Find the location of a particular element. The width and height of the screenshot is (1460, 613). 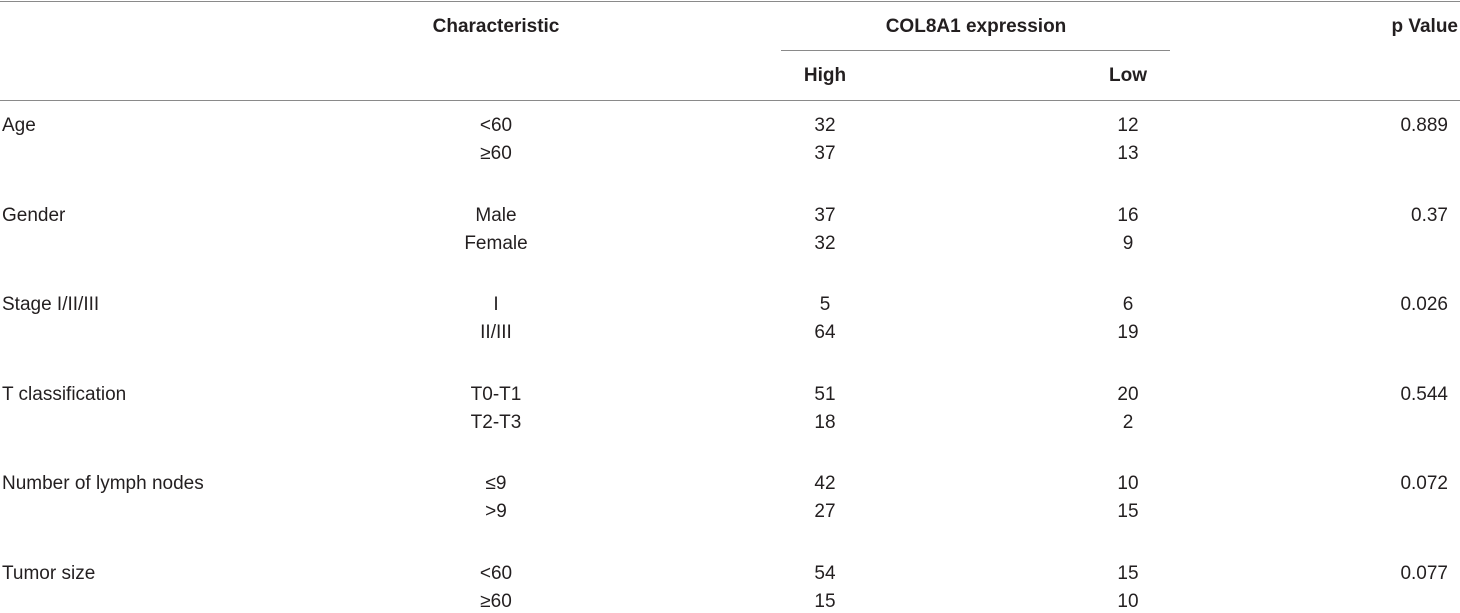

header-low: Low is located at coordinates (1128, 75).